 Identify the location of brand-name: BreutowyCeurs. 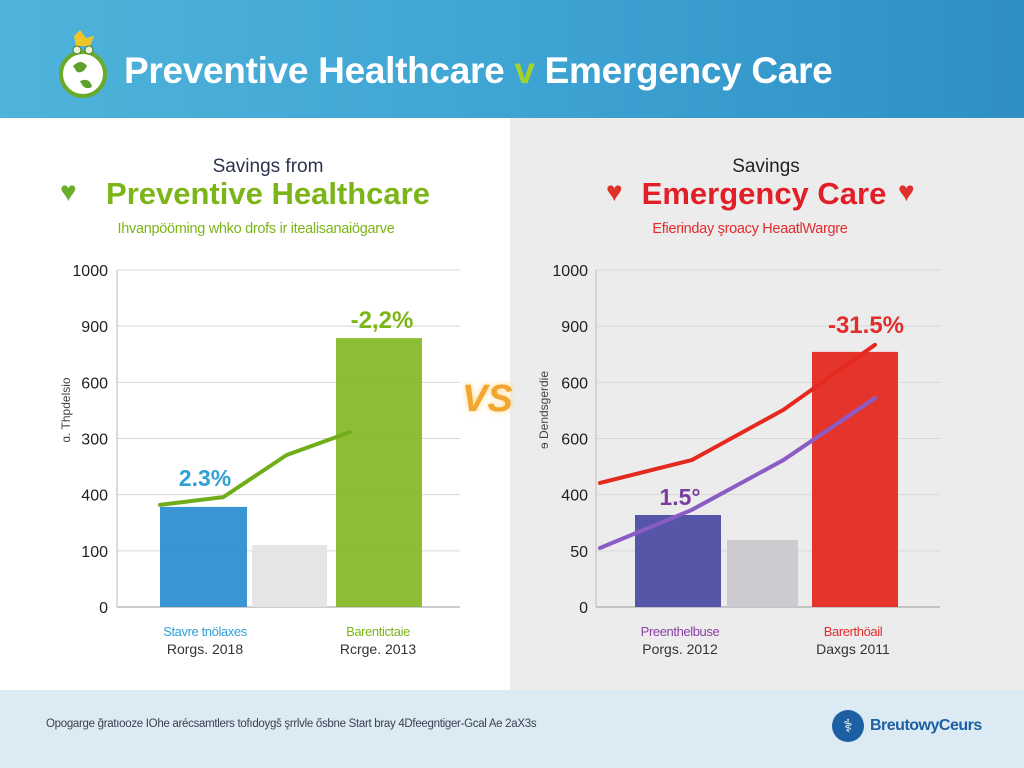
(926, 725).